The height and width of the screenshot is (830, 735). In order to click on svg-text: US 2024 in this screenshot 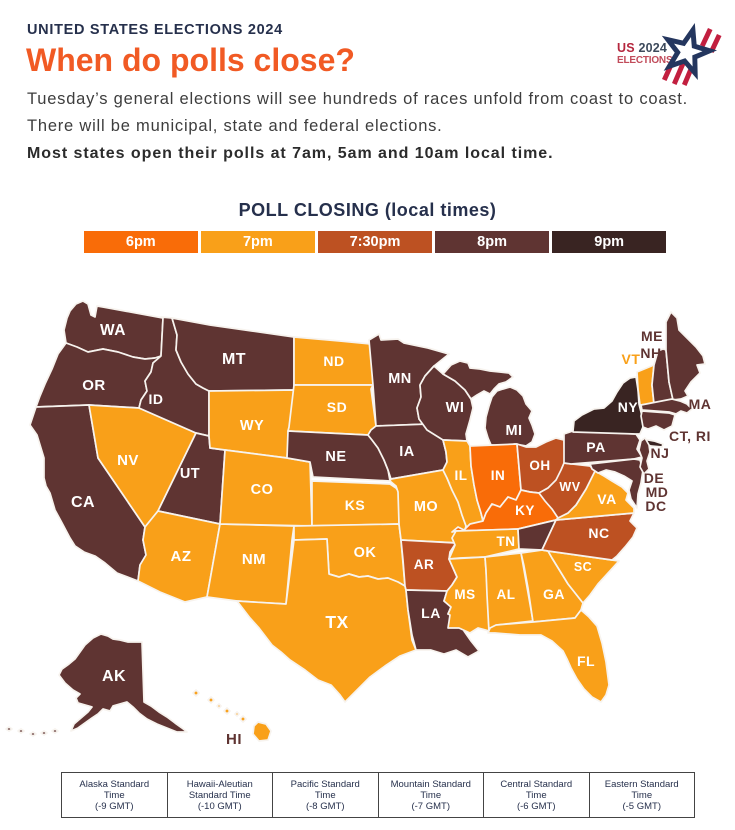, I will do `click(642, 48)`.